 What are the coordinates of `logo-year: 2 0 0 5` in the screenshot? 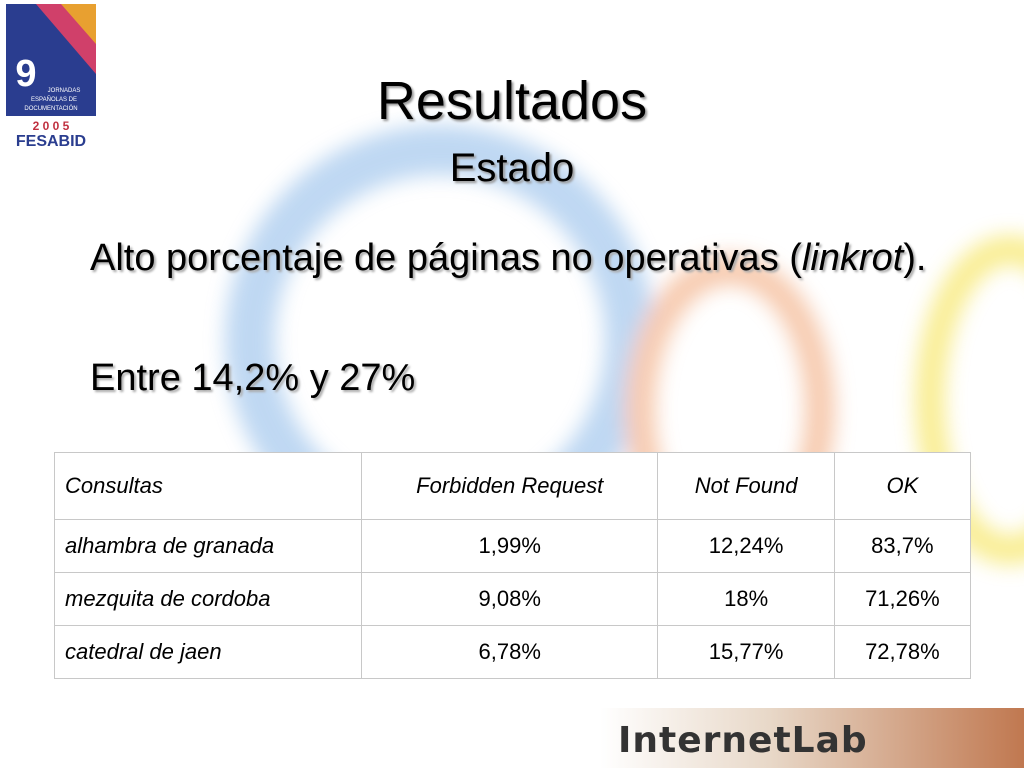 It's located at (51, 126).